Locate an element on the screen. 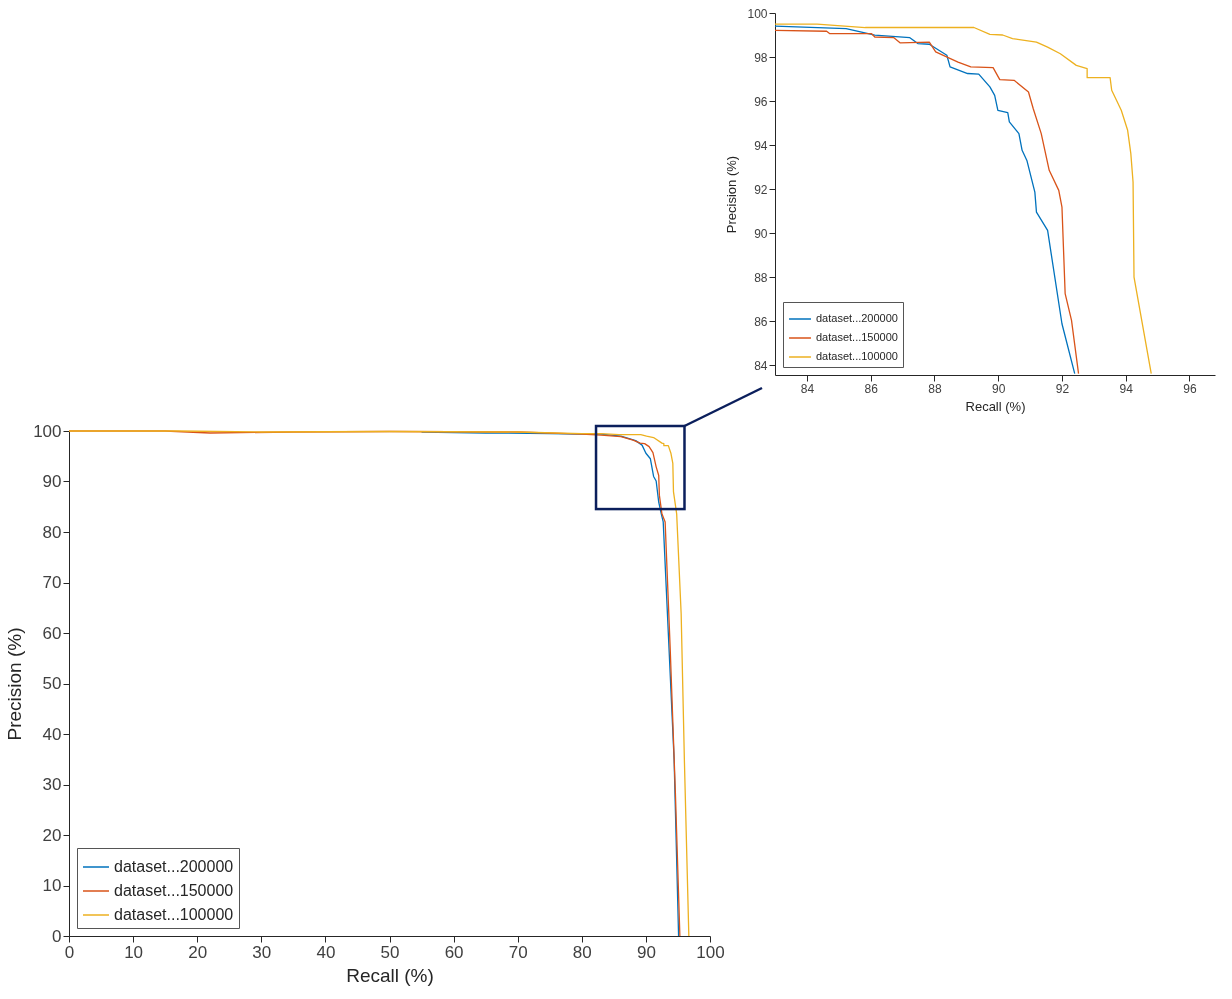 The image size is (1232, 999). x-tick-label: 60 is located at coordinates (454, 952).